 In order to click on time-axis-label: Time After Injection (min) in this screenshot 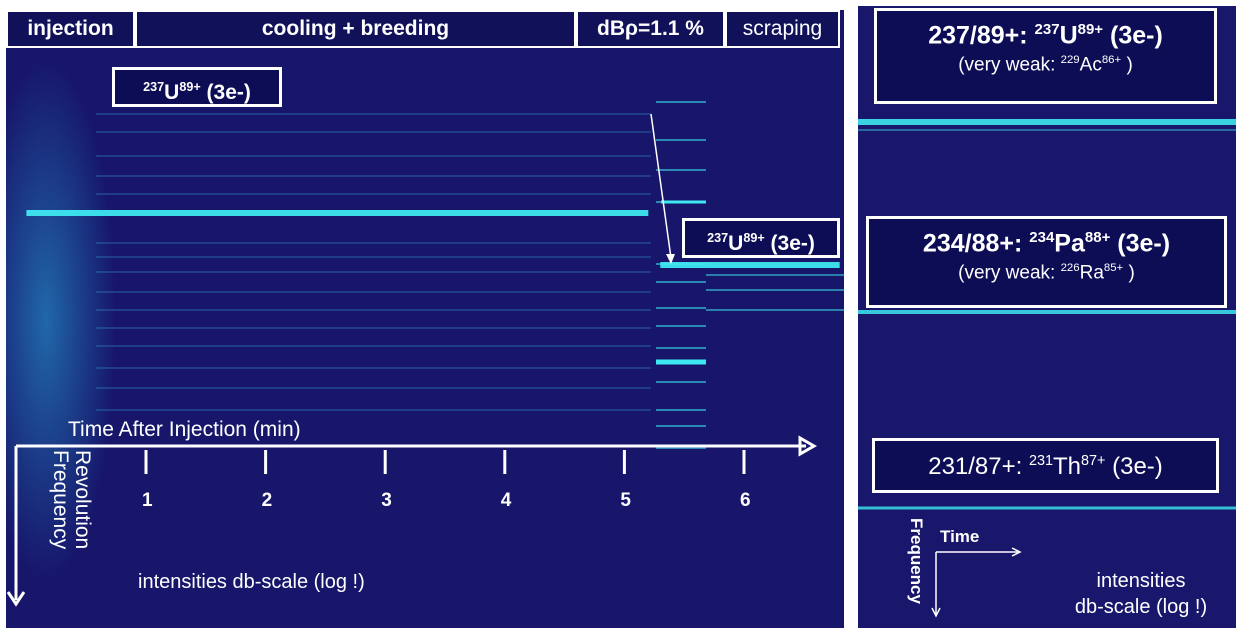, I will do `click(184, 429)`.